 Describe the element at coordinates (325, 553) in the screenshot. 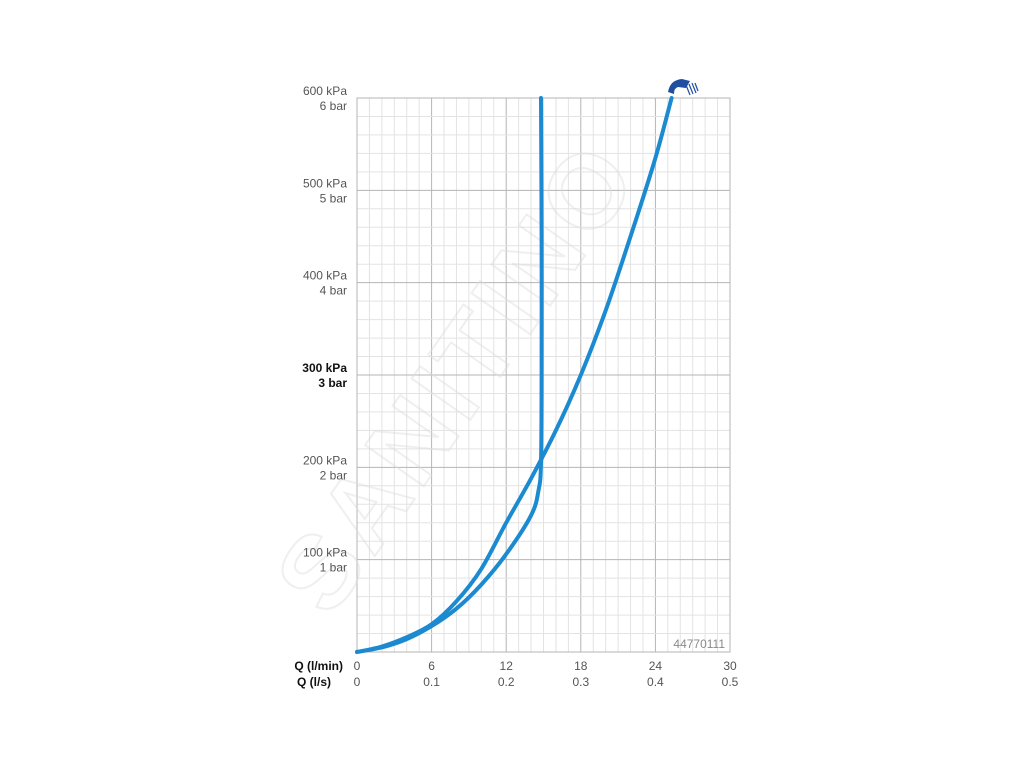

I see `y-tick-label-kpa: 100 kPa` at that location.